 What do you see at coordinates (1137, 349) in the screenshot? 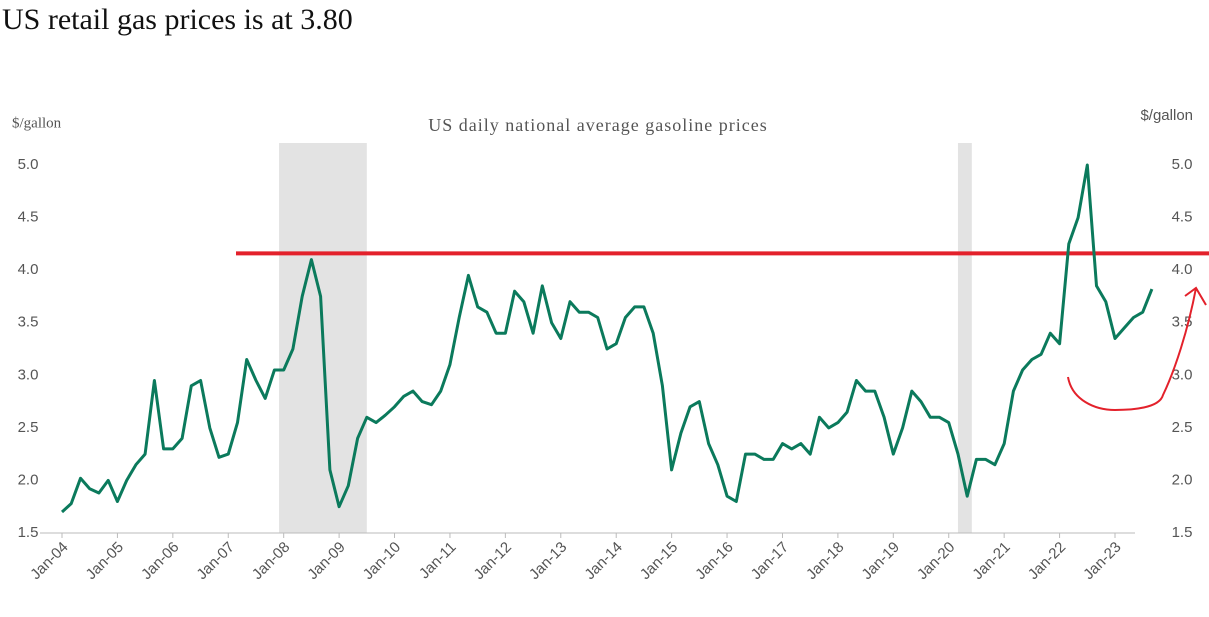
I see `hand-drawn-arrow` at bounding box center [1137, 349].